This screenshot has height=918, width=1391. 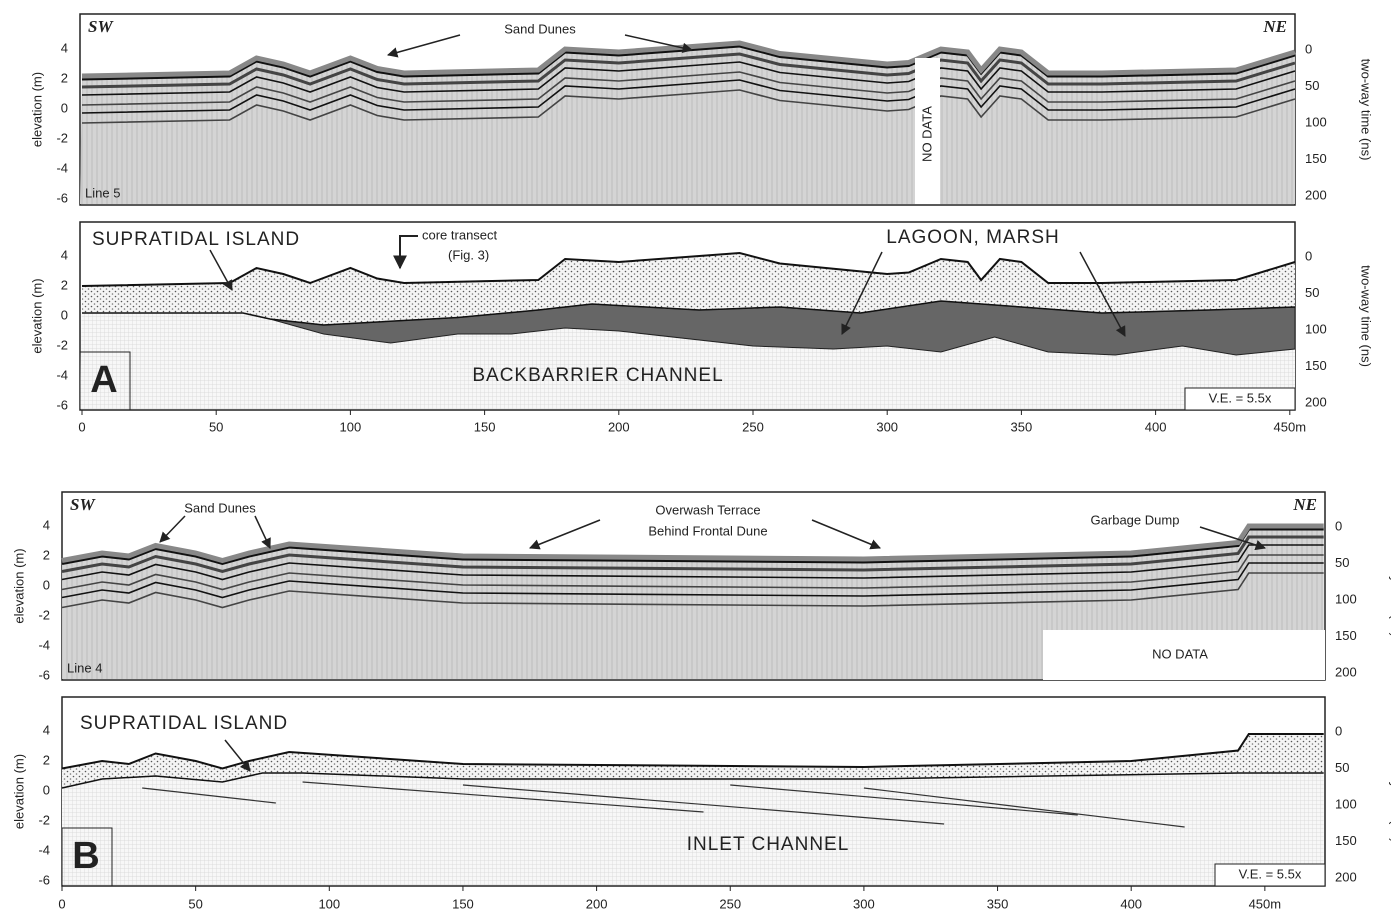 I want to click on channel-label: BACKBARRIER CHANNEL, so click(x=597, y=375).